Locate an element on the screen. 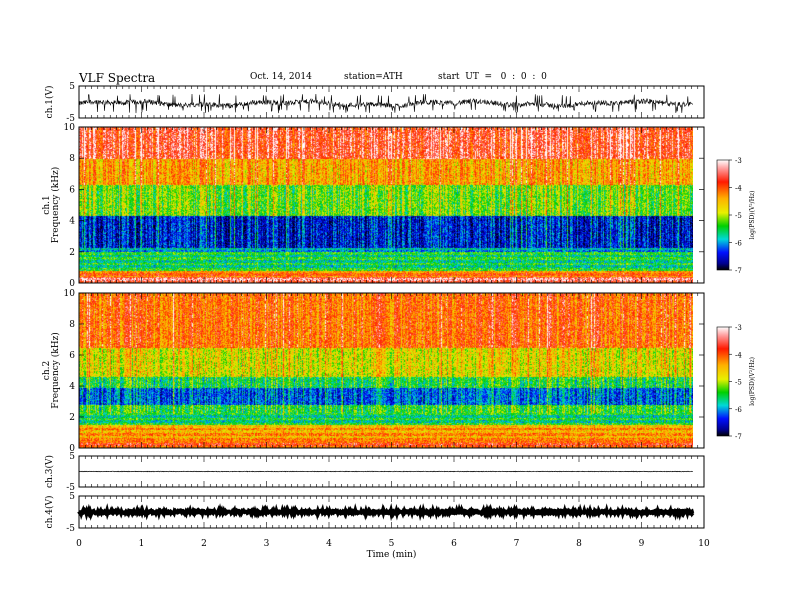 Image resolution: width=792 pixels, height=612 pixels. ch2-spectrogram-ylabel: Frequency (kHz) is located at coordinates (55, 370).